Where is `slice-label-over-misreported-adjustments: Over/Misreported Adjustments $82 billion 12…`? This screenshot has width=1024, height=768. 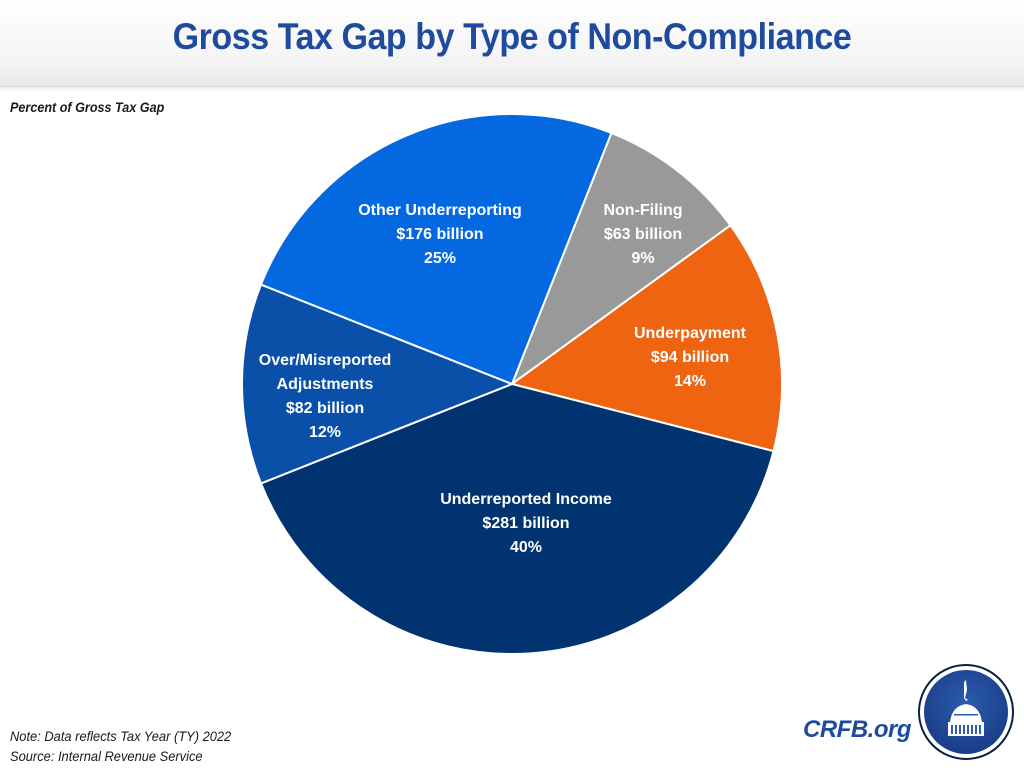 slice-label-over-misreported-adjustments: Over/Misreported Adjustments $82 billion 12… is located at coordinates (325, 396).